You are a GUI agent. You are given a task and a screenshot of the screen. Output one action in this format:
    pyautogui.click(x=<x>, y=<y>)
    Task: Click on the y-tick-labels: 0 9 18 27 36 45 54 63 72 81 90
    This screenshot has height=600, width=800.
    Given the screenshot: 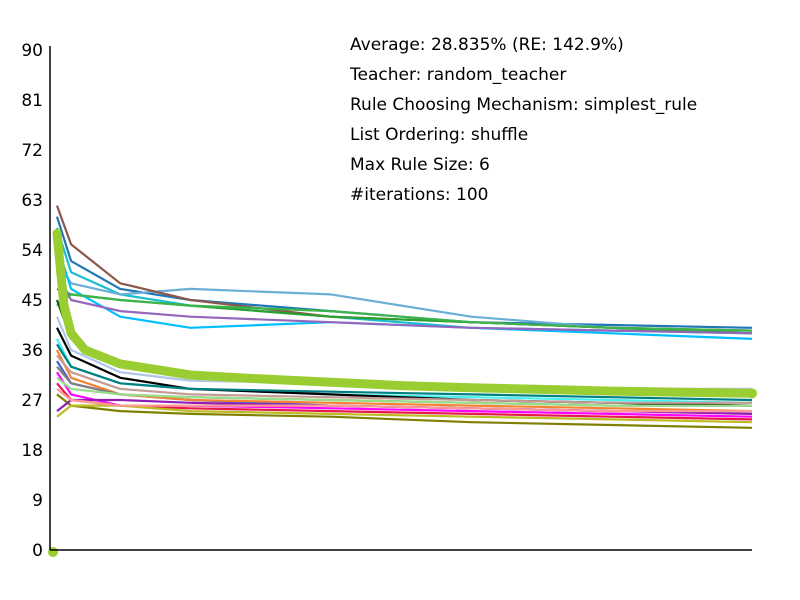 What is the action you would take?
    pyautogui.click(x=32, y=301)
    